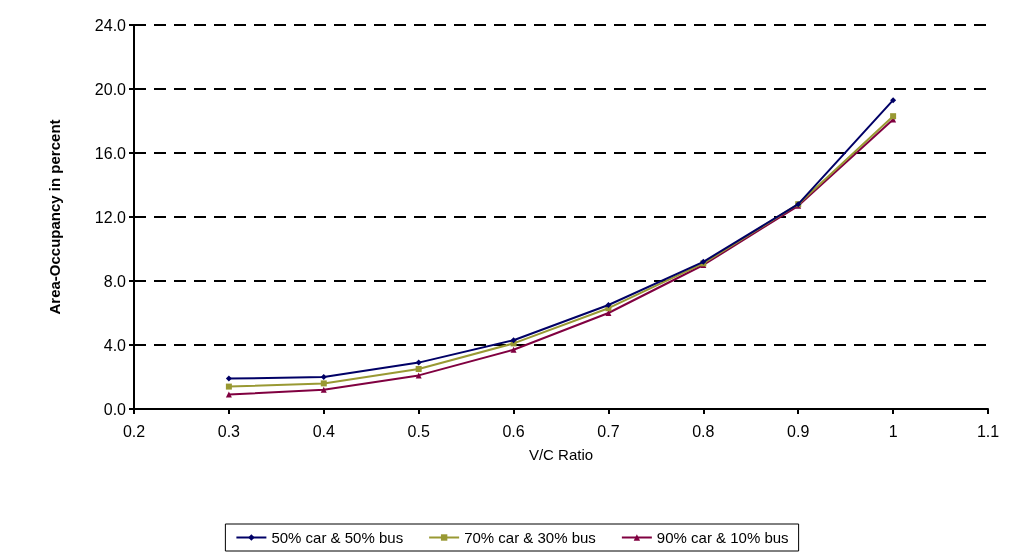 This screenshot has height=553, width=1024. What do you see at coordinates (110, 217) in the screenshot?
I see `y-tick-label: 12.0` at bounding box center [110, 217].